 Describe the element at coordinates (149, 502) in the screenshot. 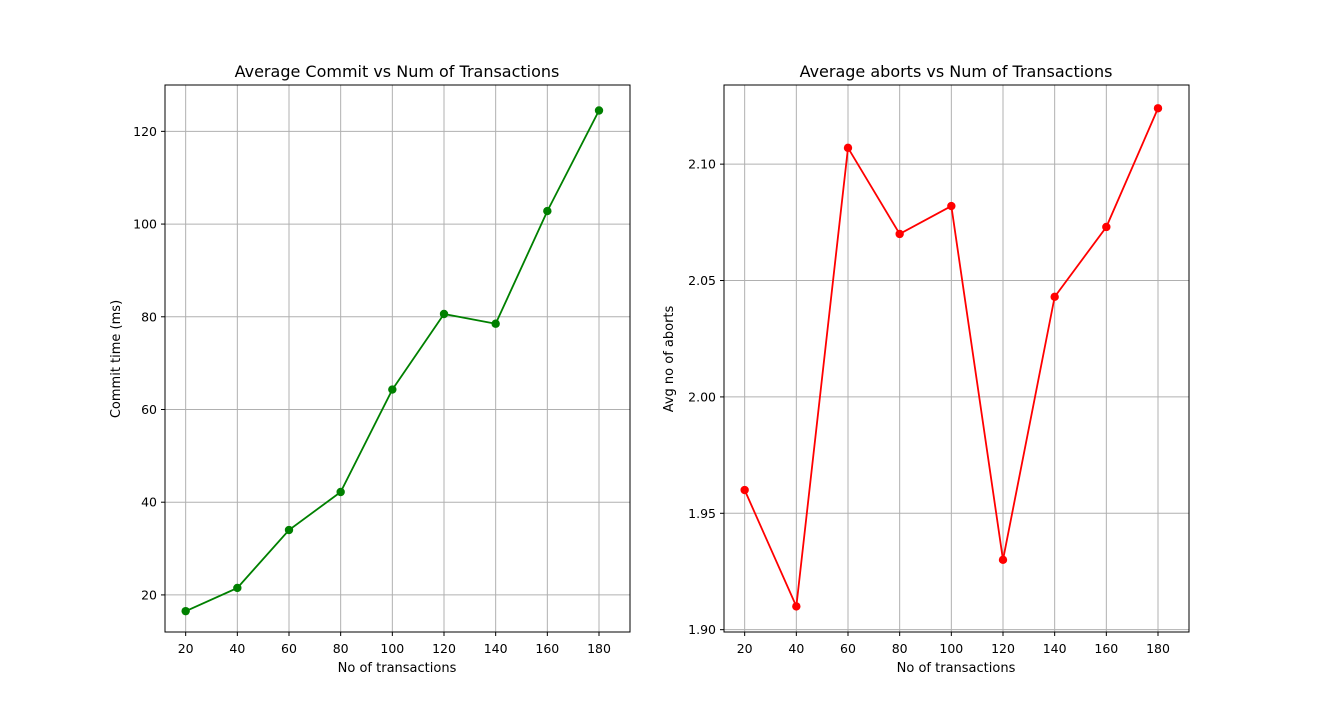

I see `y-tick-label: 40` at that location.